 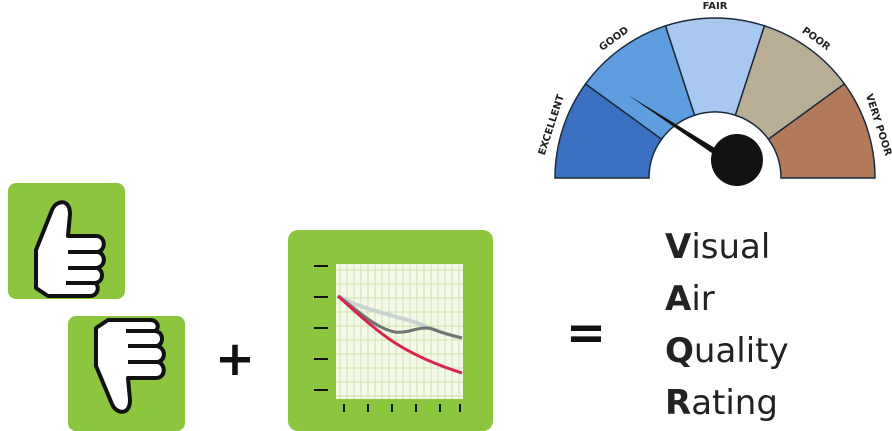 I want to click on thumbs-up-icon, so click(x=66, y=241).